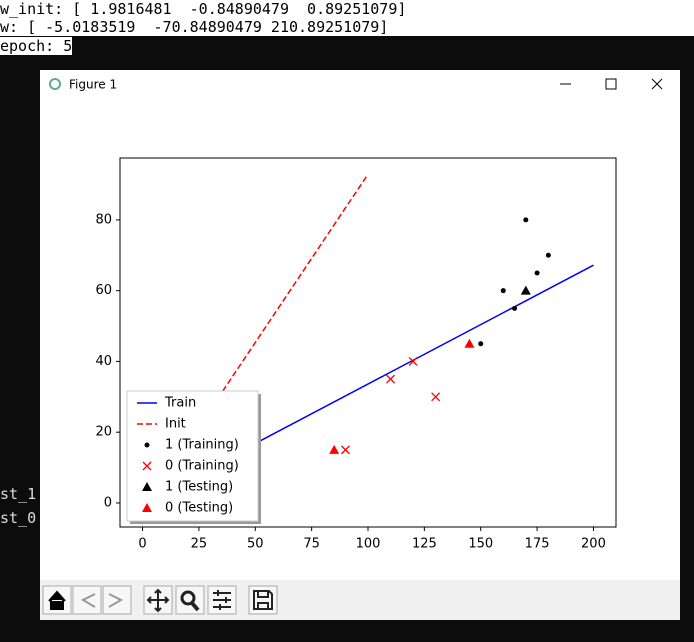  What do you see at coordinates (199, 508) in the screenshot?
I see `legend-label: 0 (Testing)` at bounding box center [199, 508].